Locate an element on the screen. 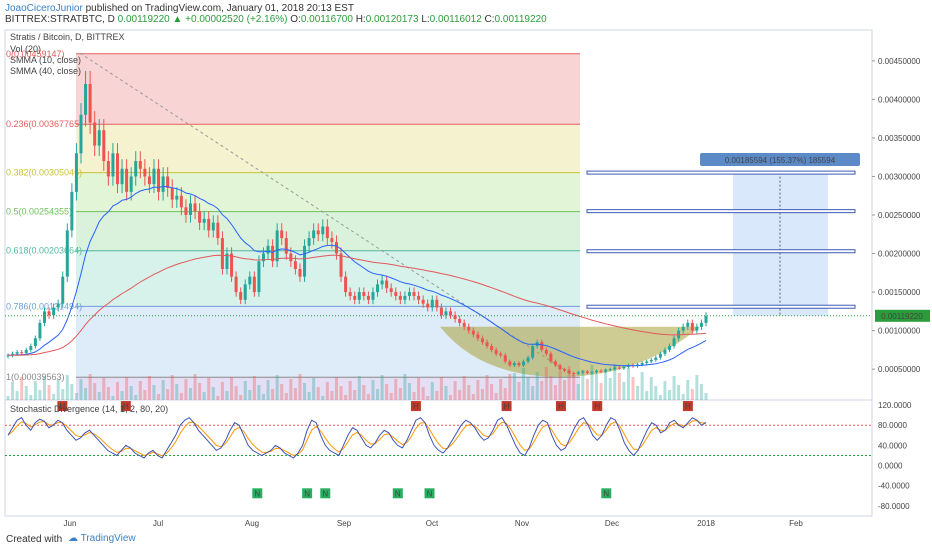 The image size is (932, 550). x-tick-label: Aug is located at coordinates (252, 523).